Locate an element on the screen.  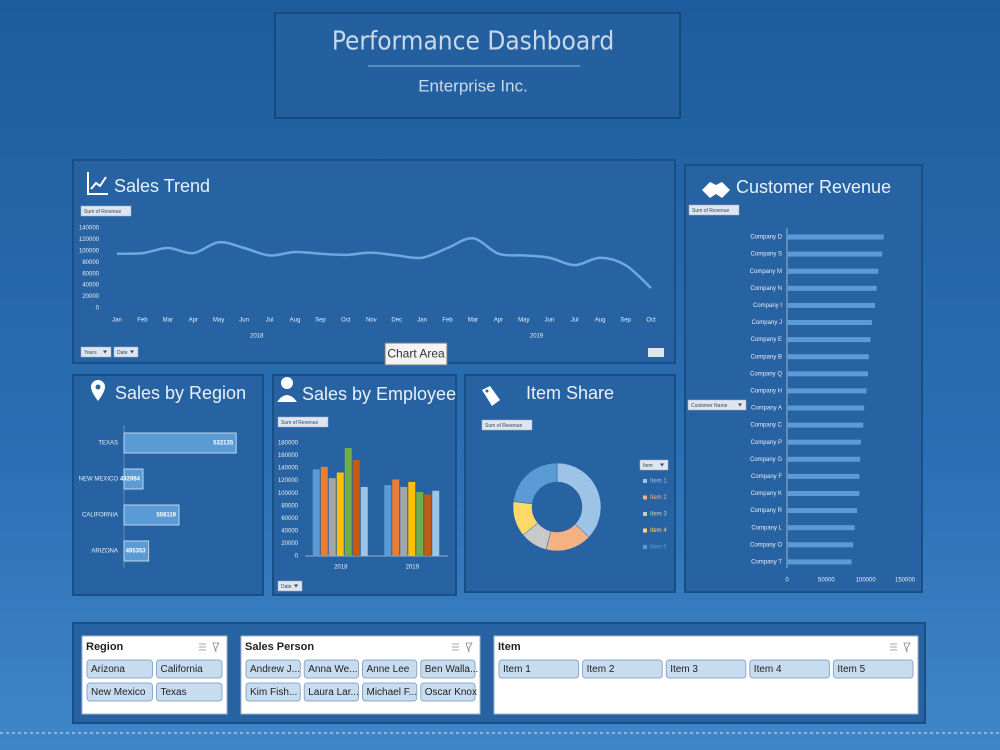
legend-label: Item 2 is located at coordinates (658, 498).